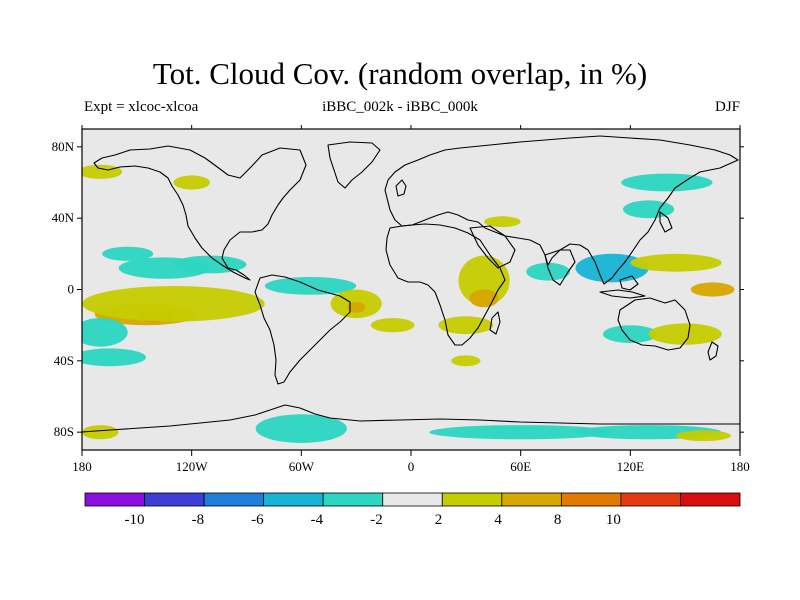 The height and width of the screenshot is (600, 800). What do you see at coordinates (411, 418) in the screenshot?
I see `coast-antarctica` at bounding box center [411, 418].